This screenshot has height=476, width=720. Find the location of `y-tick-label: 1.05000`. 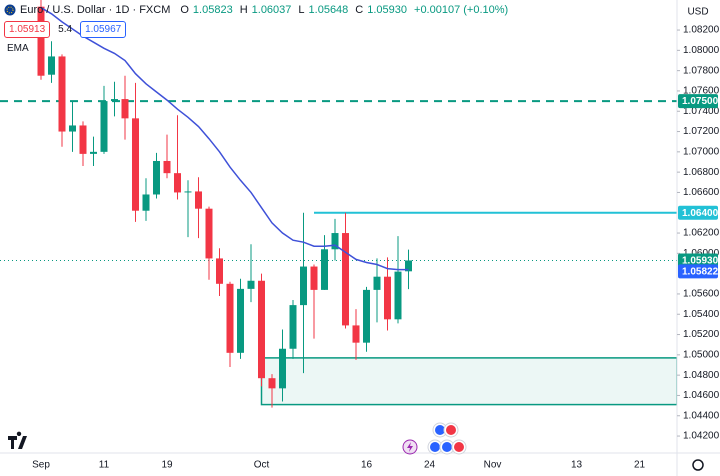

y-tick-label: 1.05000 is located at coordinates (701, 354).